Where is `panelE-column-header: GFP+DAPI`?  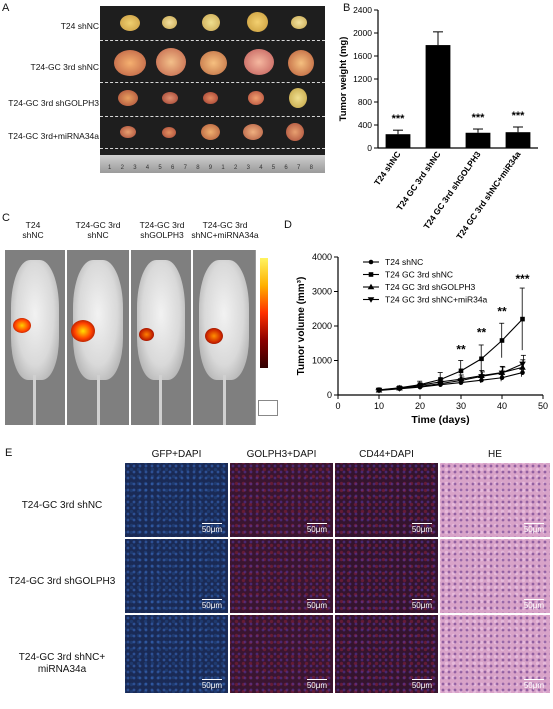 panelE-column-header: GFP+DAPI is located at coordinates (176, 454).